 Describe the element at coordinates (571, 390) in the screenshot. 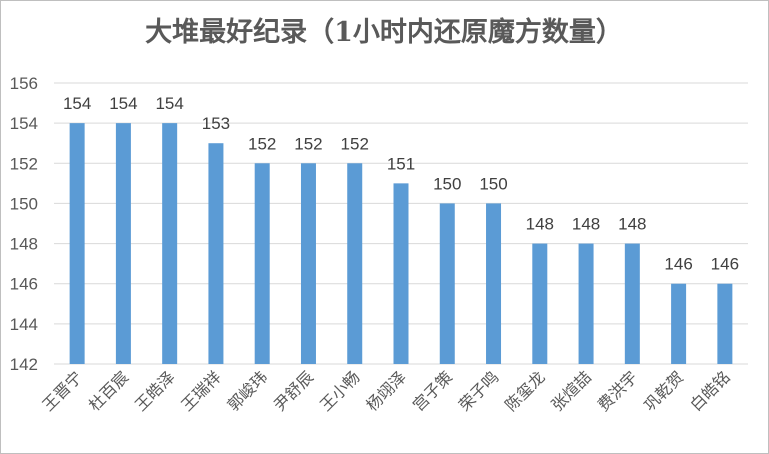

I see `x-tick-label: 张煊喆` at that location.